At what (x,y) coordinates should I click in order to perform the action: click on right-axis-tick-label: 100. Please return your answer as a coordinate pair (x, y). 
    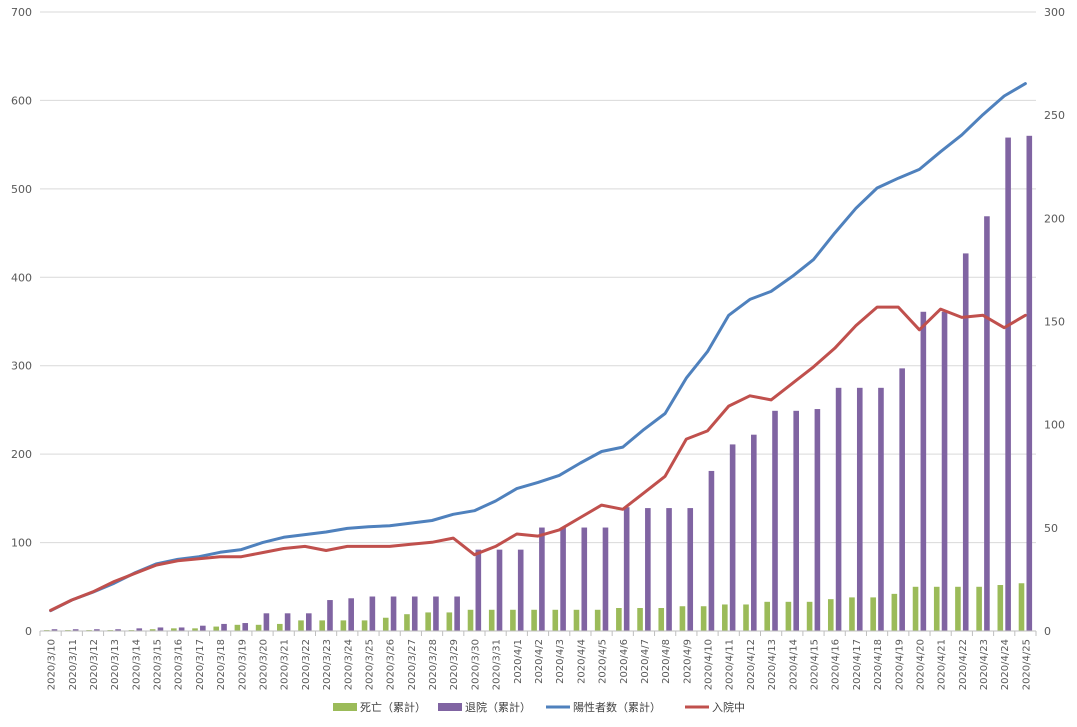
    Looking at the image, I should click on (1054, 425).